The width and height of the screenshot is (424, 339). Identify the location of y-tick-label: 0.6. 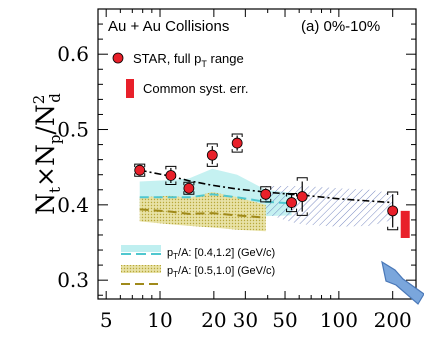
(73, 54).